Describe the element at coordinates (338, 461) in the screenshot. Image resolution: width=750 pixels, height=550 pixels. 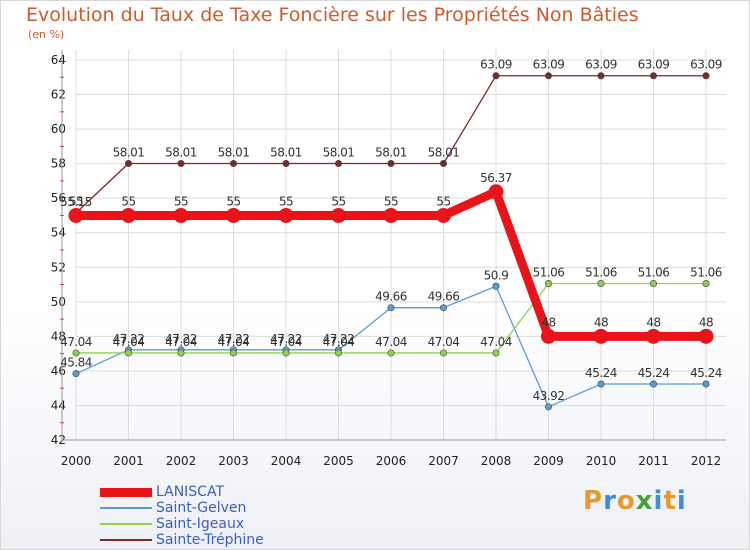
I see `x-tick-label: 2005` at that location.